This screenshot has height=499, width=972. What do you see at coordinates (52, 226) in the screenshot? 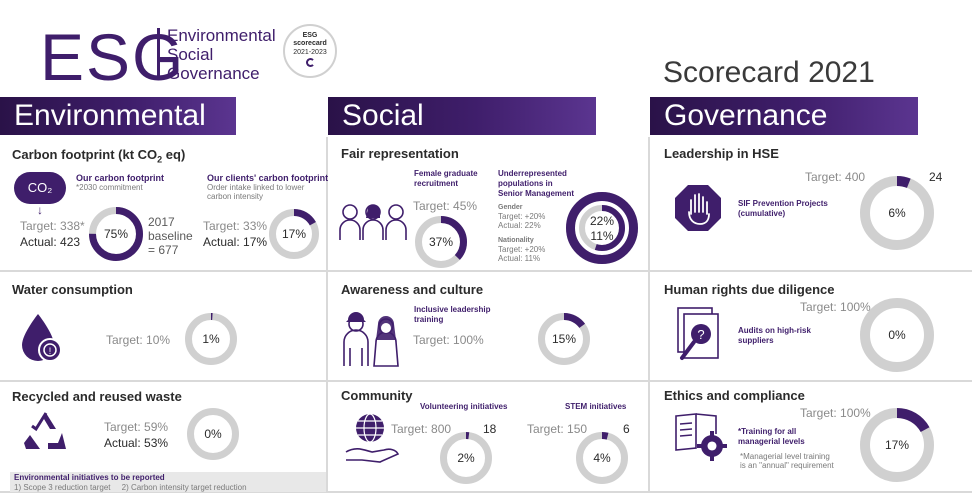
I see `own-carbon-target: Target: 338*` at bounding box center [52, 226].